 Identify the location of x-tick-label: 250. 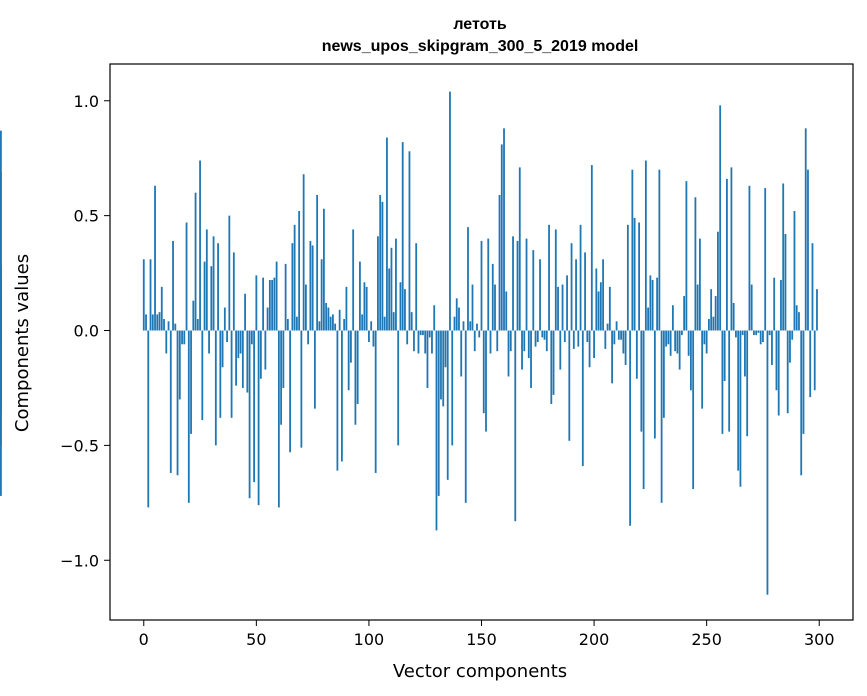
(706, 639).